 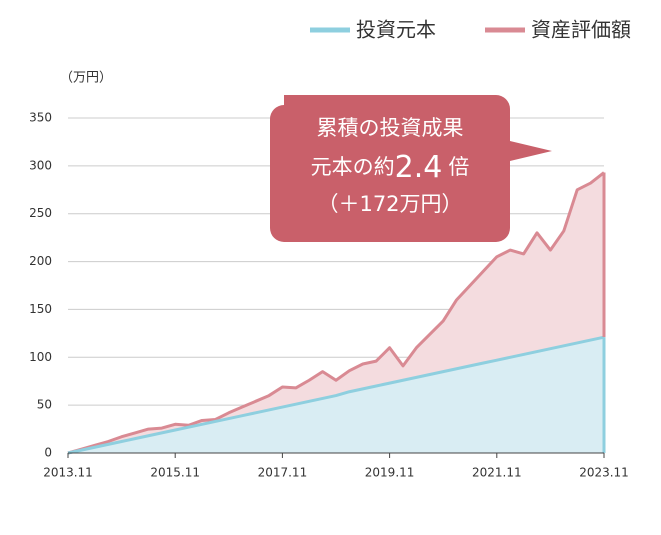 What do you see at coordinates (390, 128) in the screenshot?
I see `callout-text: 累積の投資成果` at bounding box center [390, 128].